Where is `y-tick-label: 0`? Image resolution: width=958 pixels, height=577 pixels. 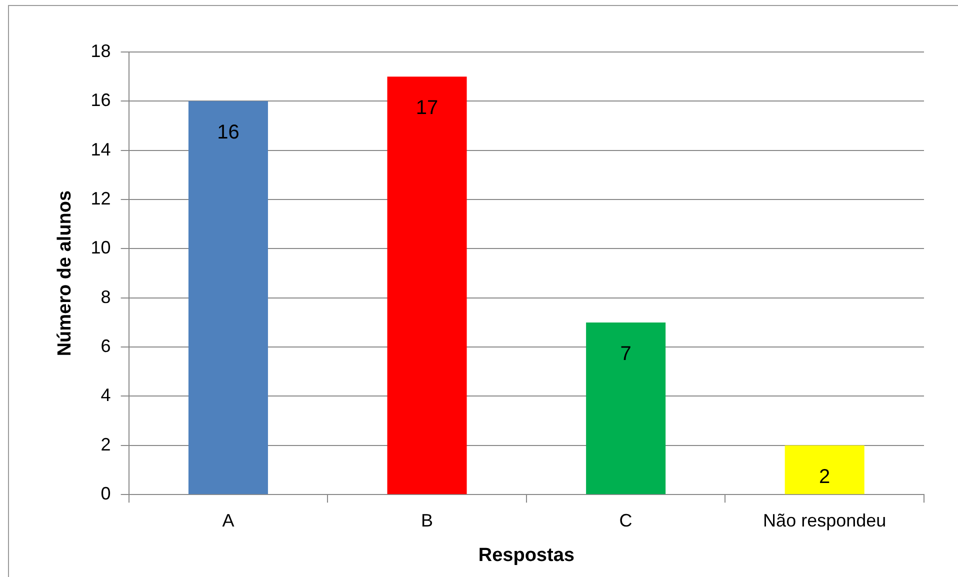 y-tick-label: 0 is located at coordinates (105, 494).